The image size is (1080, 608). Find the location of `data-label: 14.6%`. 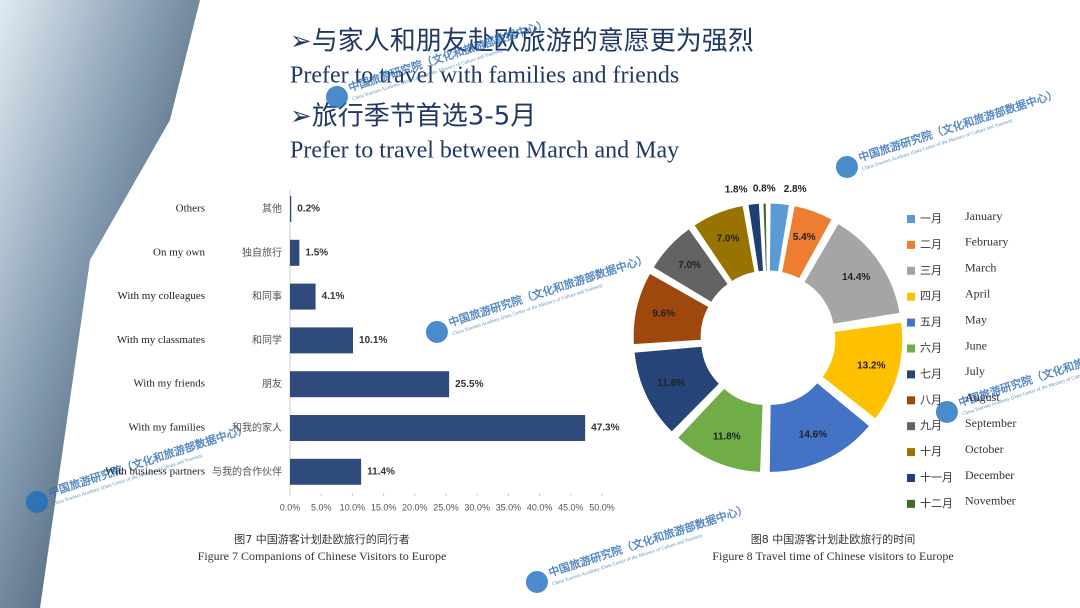

data-label: 14.6% is located at coordinates (813, 435).